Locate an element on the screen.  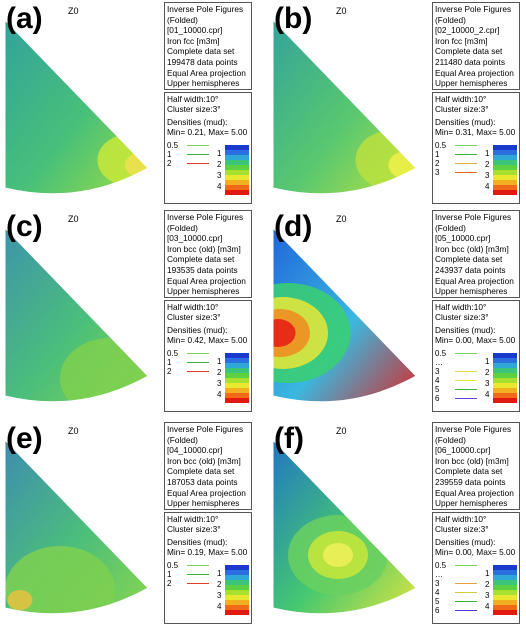
panel-label: (f) is located at coordinates (289, 438).